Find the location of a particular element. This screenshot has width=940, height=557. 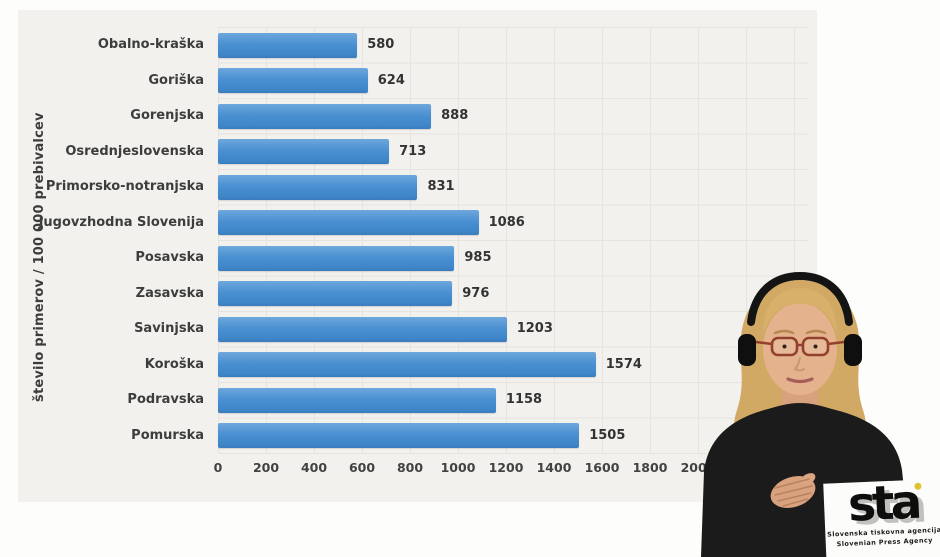

bar-row: Jugovzhodna Slovenija 1086 is located at coordinates (417, 223).